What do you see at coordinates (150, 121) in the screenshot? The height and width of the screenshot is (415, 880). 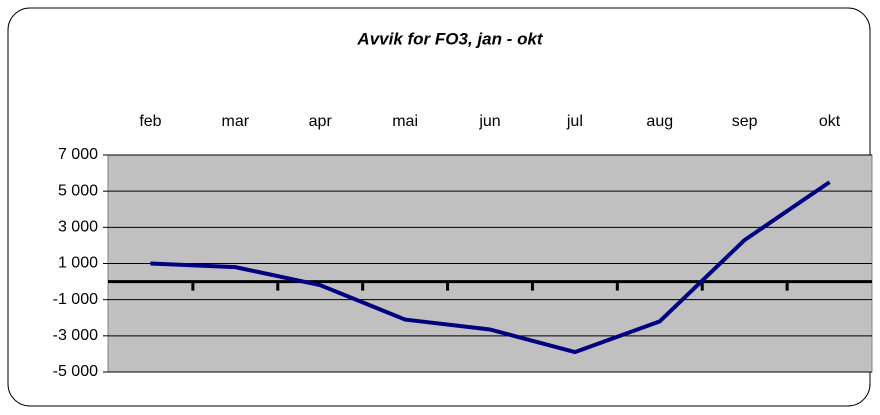 I see `x-tick-label: feb` at bounding box center [150, 121].